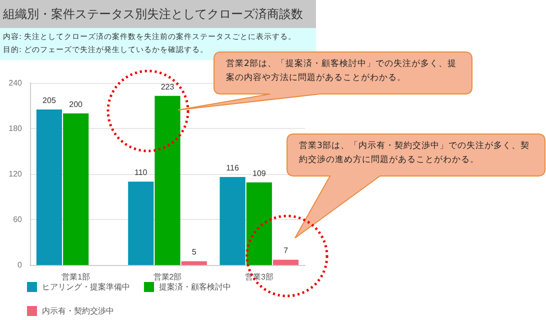  What do you see at coordinates (15, 128) in the screenshot?
I see `y-tick-label: 180` at bounding box center [15, 128].